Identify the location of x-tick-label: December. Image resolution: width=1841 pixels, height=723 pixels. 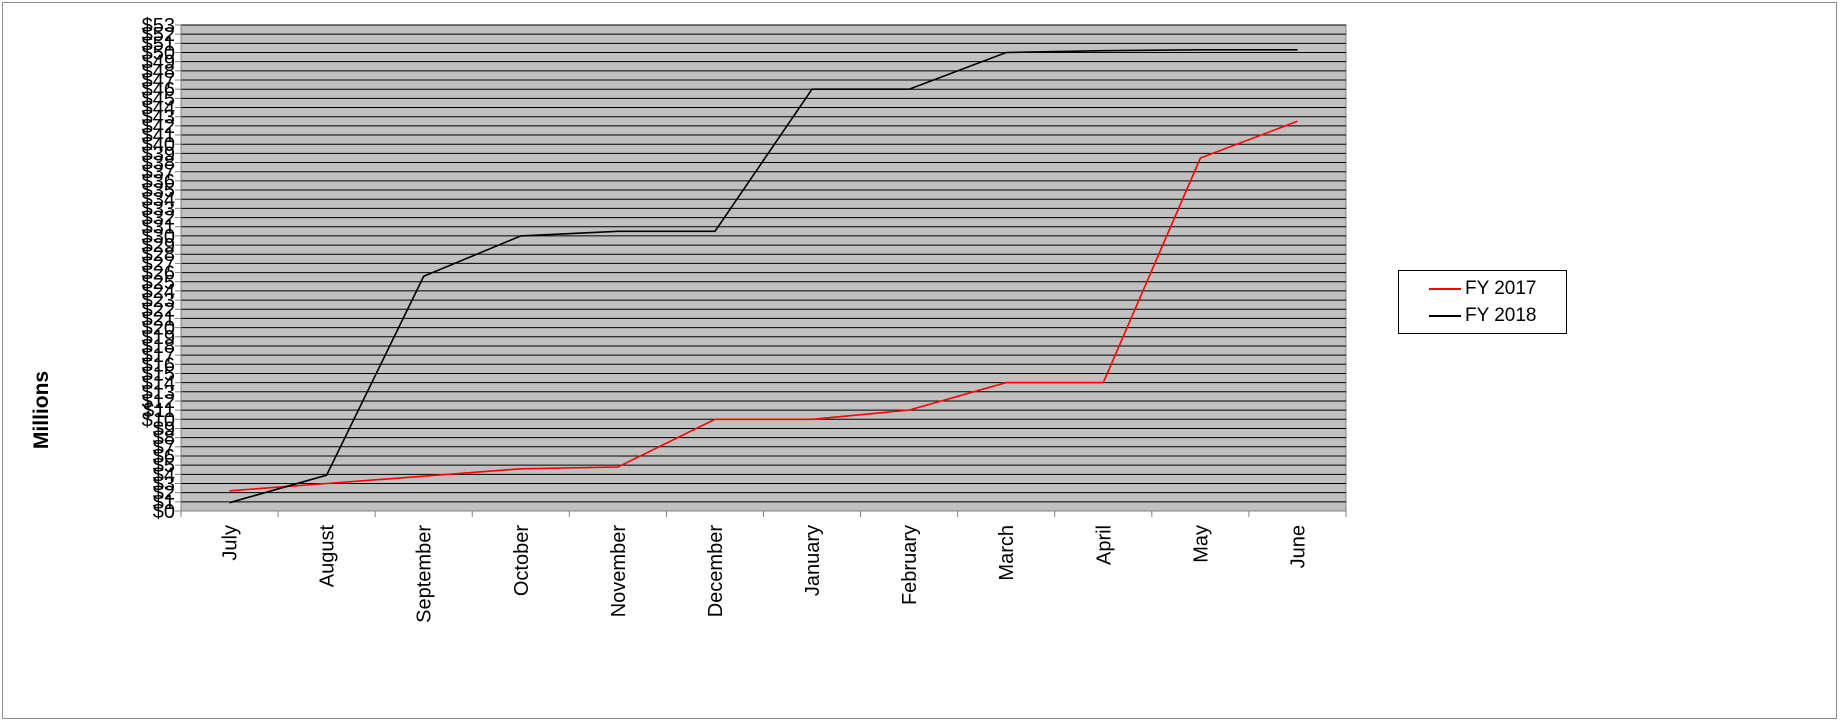
(716, 571).